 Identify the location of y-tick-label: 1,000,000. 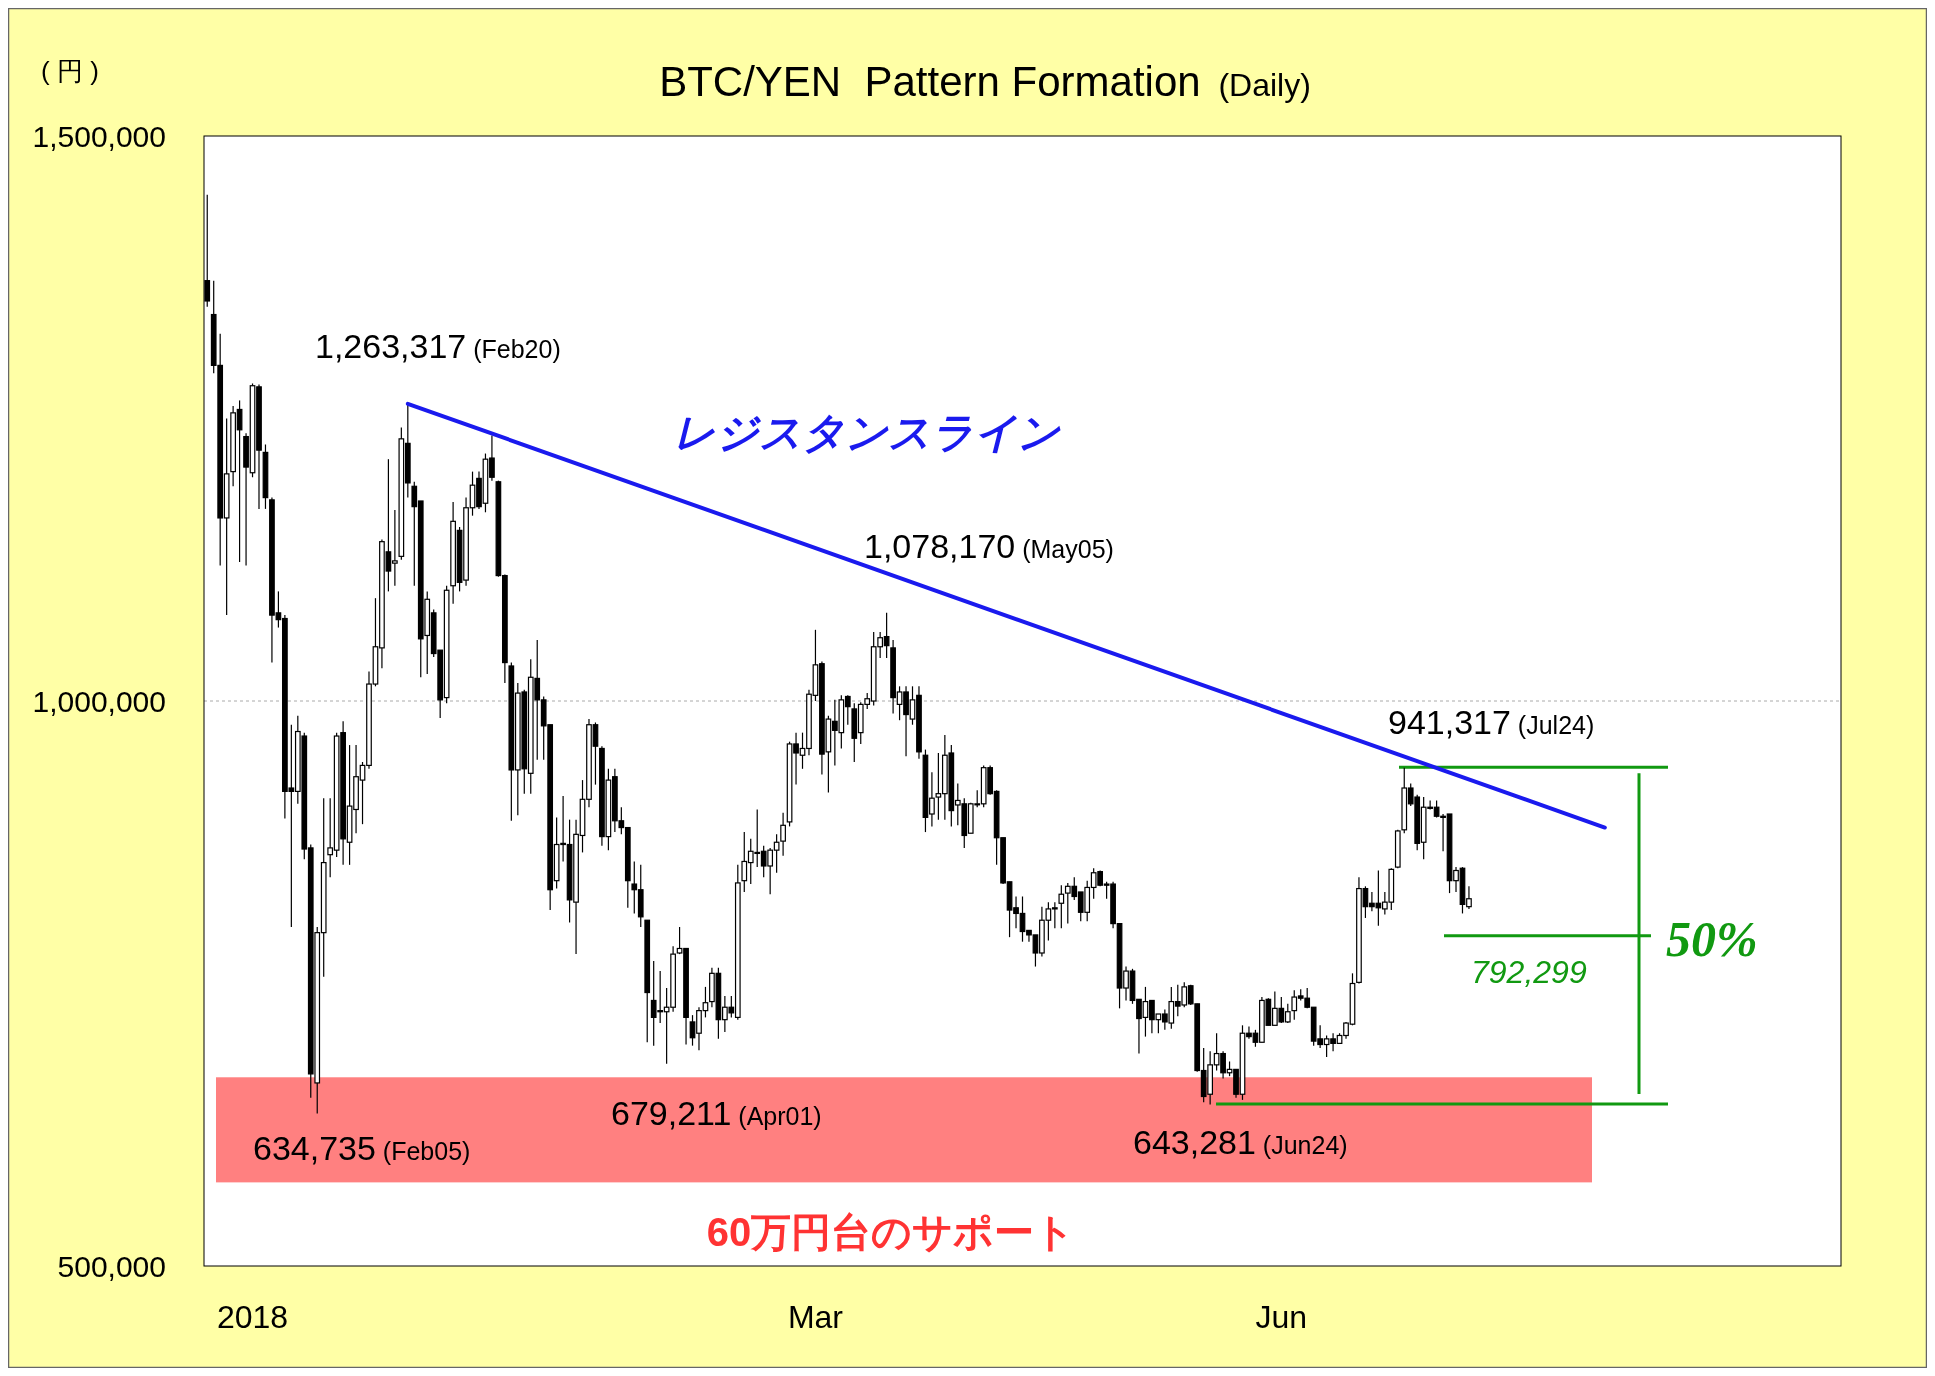
(99, 701).